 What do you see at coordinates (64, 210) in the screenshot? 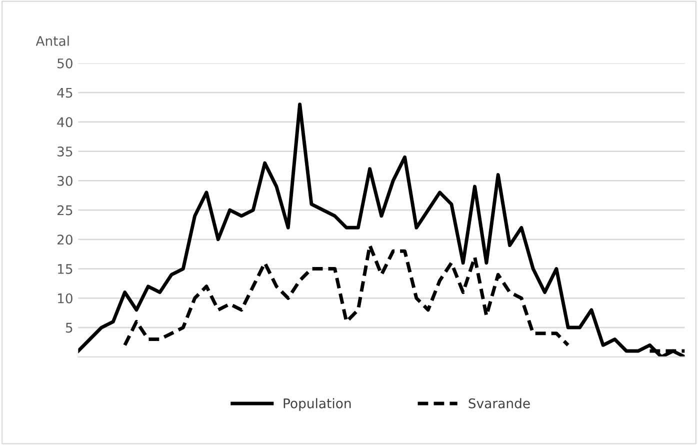
I see `y-tick-label: 25` at bounding box center [64, 210].